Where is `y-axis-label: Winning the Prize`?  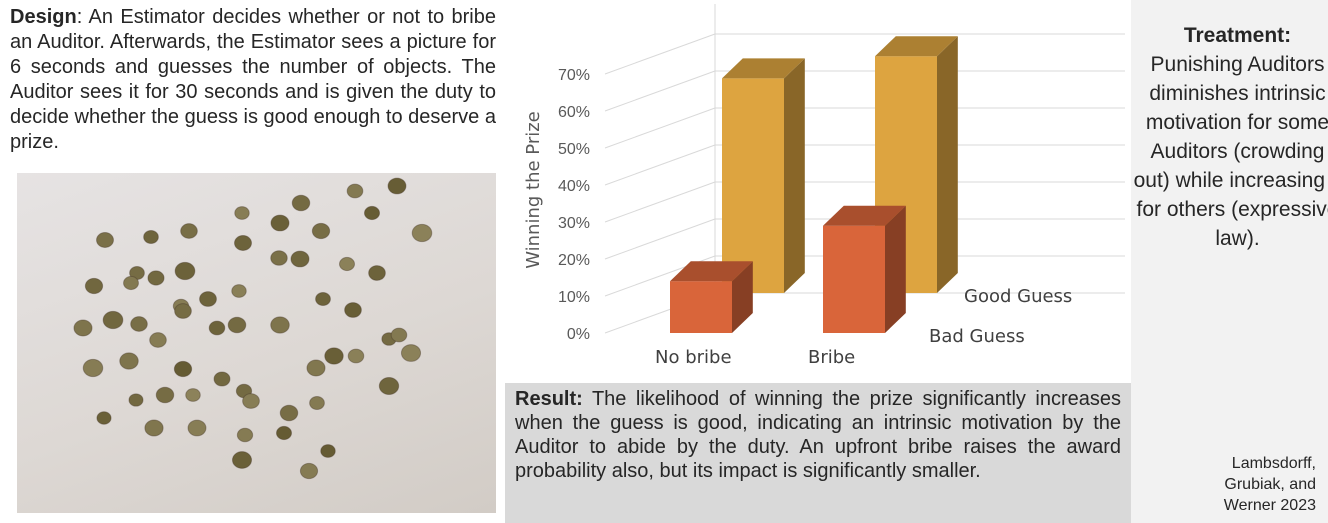
y-axis-label: Winning the Prize is located at coordinates (533, 190).